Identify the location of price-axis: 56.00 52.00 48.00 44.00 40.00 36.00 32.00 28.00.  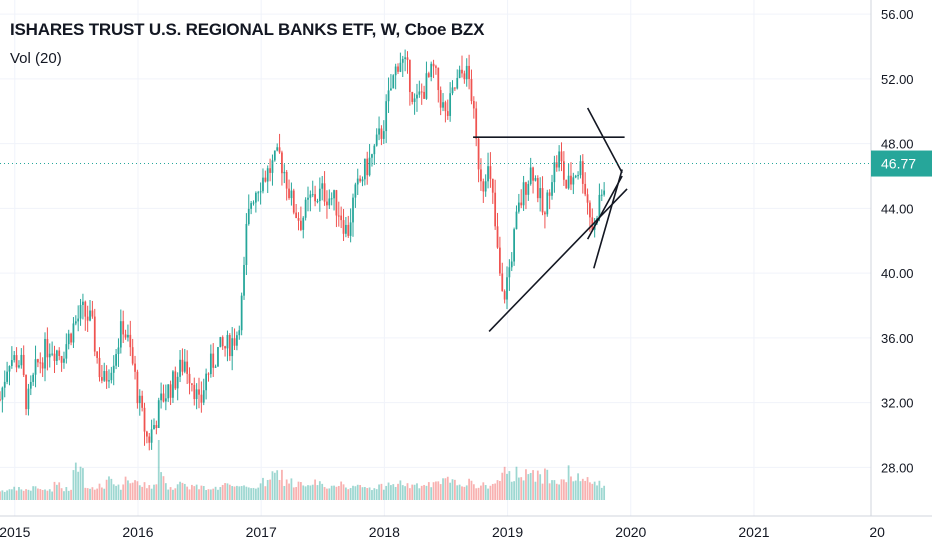
(897, 241).